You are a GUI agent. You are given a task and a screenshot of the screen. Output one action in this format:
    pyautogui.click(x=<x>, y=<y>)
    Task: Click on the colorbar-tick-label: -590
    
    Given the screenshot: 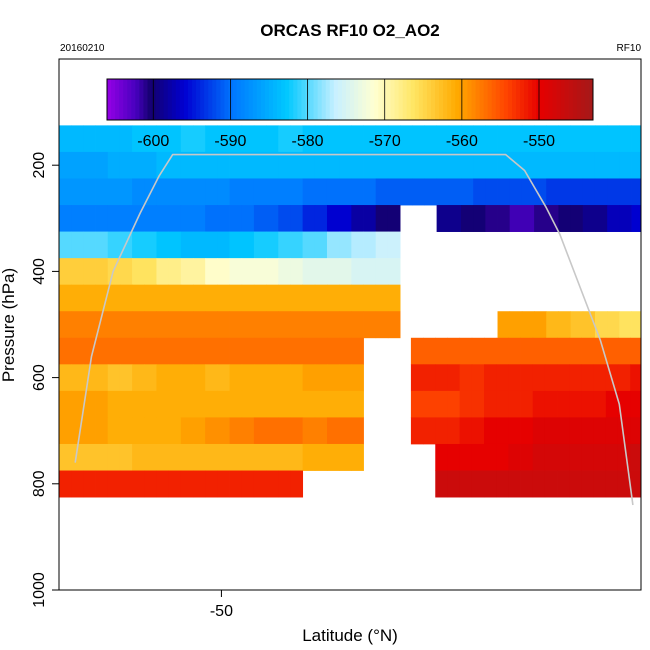 What is the action you would take?
    pyautogui.click(x=230, y=141)
    